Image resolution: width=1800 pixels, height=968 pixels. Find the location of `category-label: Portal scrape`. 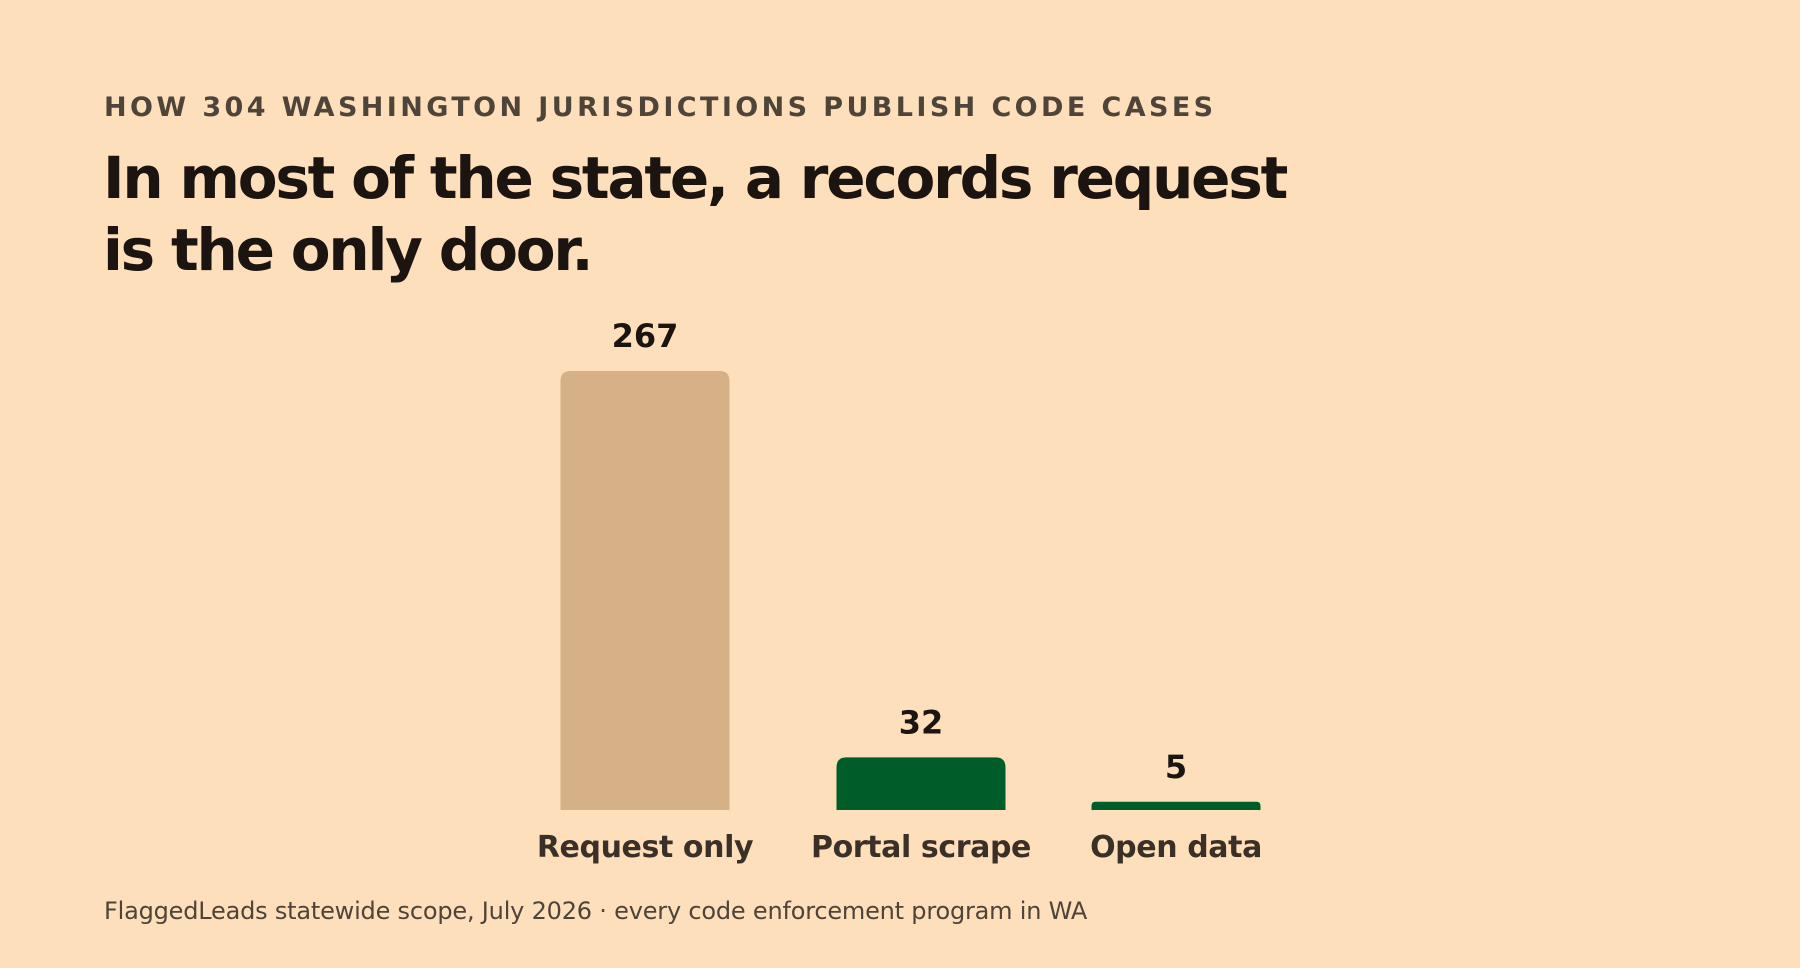

category-label: Portal scrape is located at coordinates (921, 847).